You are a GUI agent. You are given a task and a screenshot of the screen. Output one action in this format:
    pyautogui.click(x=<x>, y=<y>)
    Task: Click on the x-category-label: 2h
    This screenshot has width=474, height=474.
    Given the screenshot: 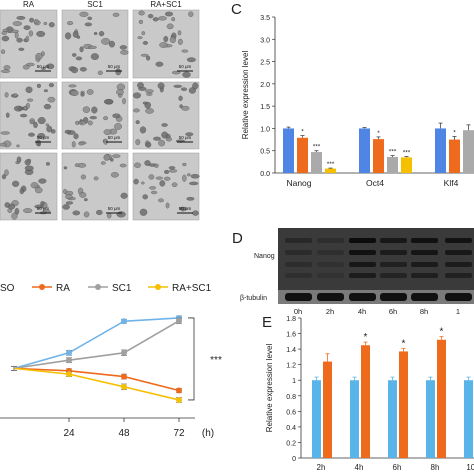 What is the action you would take?
    pyautogui.click(x=321, y=467)
    